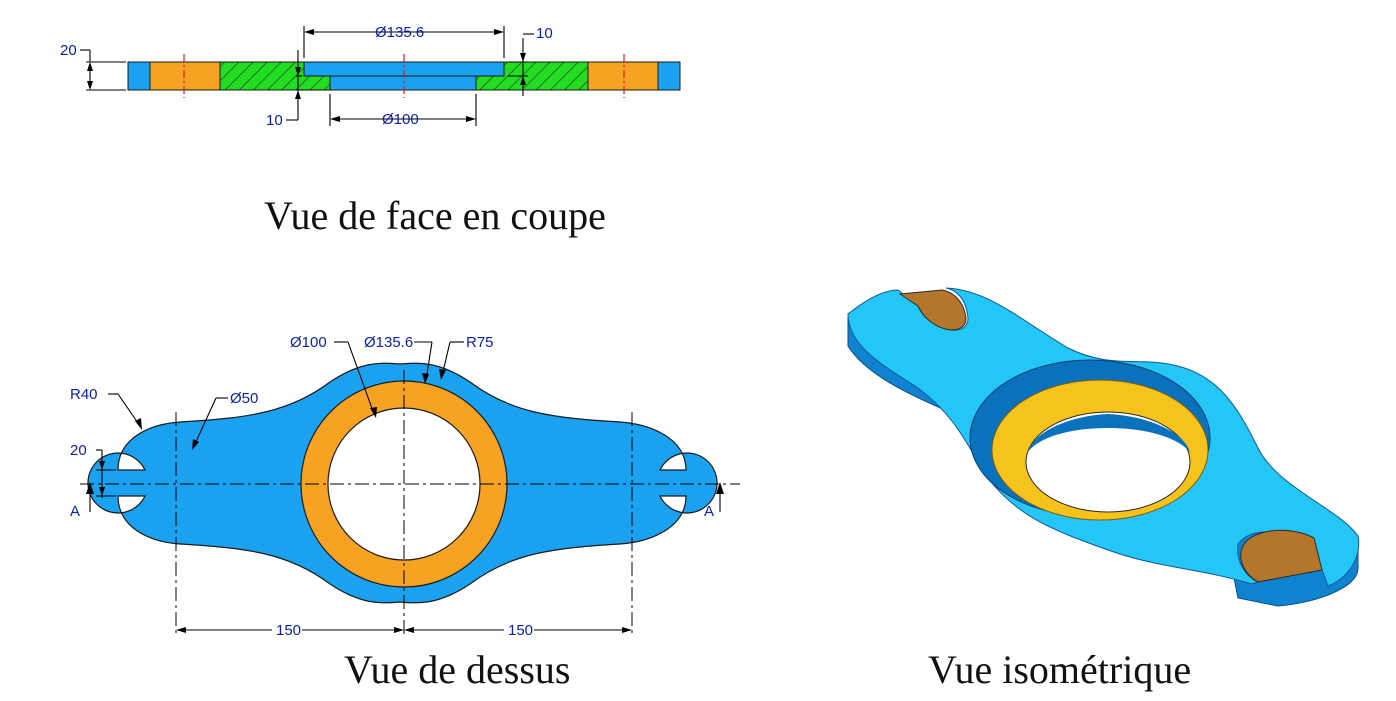  I want to click on front-dim-t10-bottom: 10, so click(274, 120).